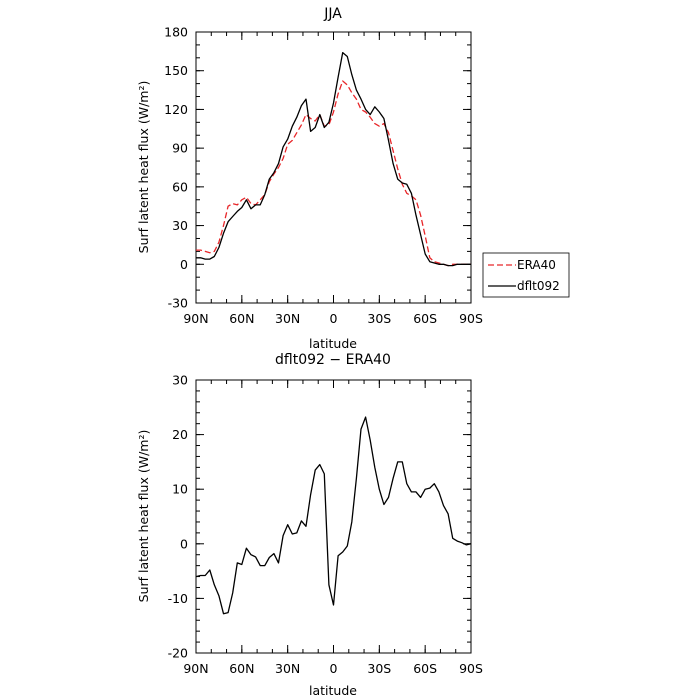 The height and width of the screenshot is (700, 700). What do you see at coordinates (333, 173) in the screenshot?
I see `series-line-era40` at bounding box center [333, 173].